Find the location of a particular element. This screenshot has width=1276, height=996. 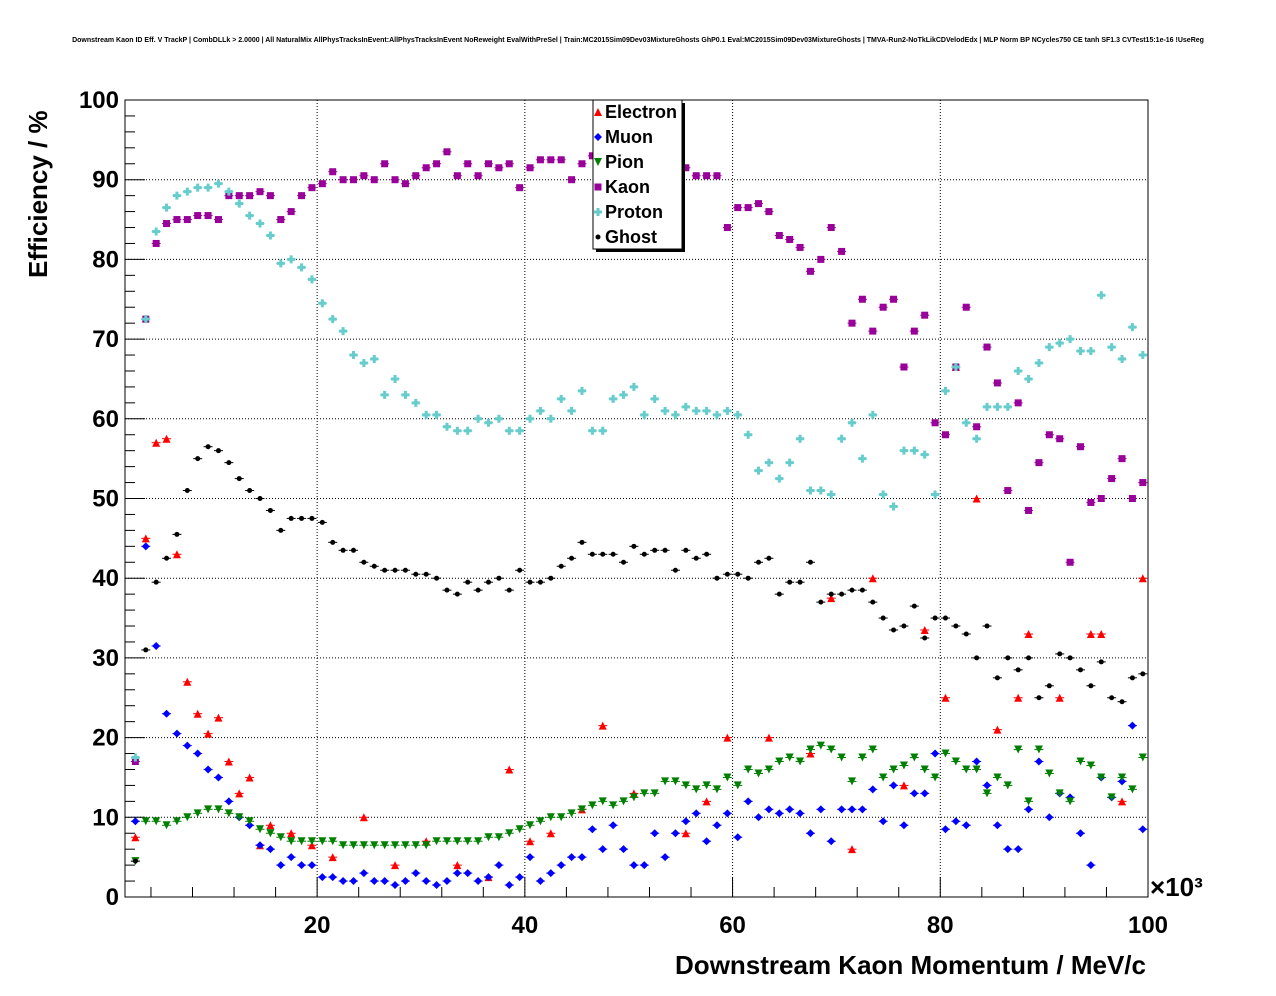

y-tick-label: 70 is located at coordinates (105, 339).